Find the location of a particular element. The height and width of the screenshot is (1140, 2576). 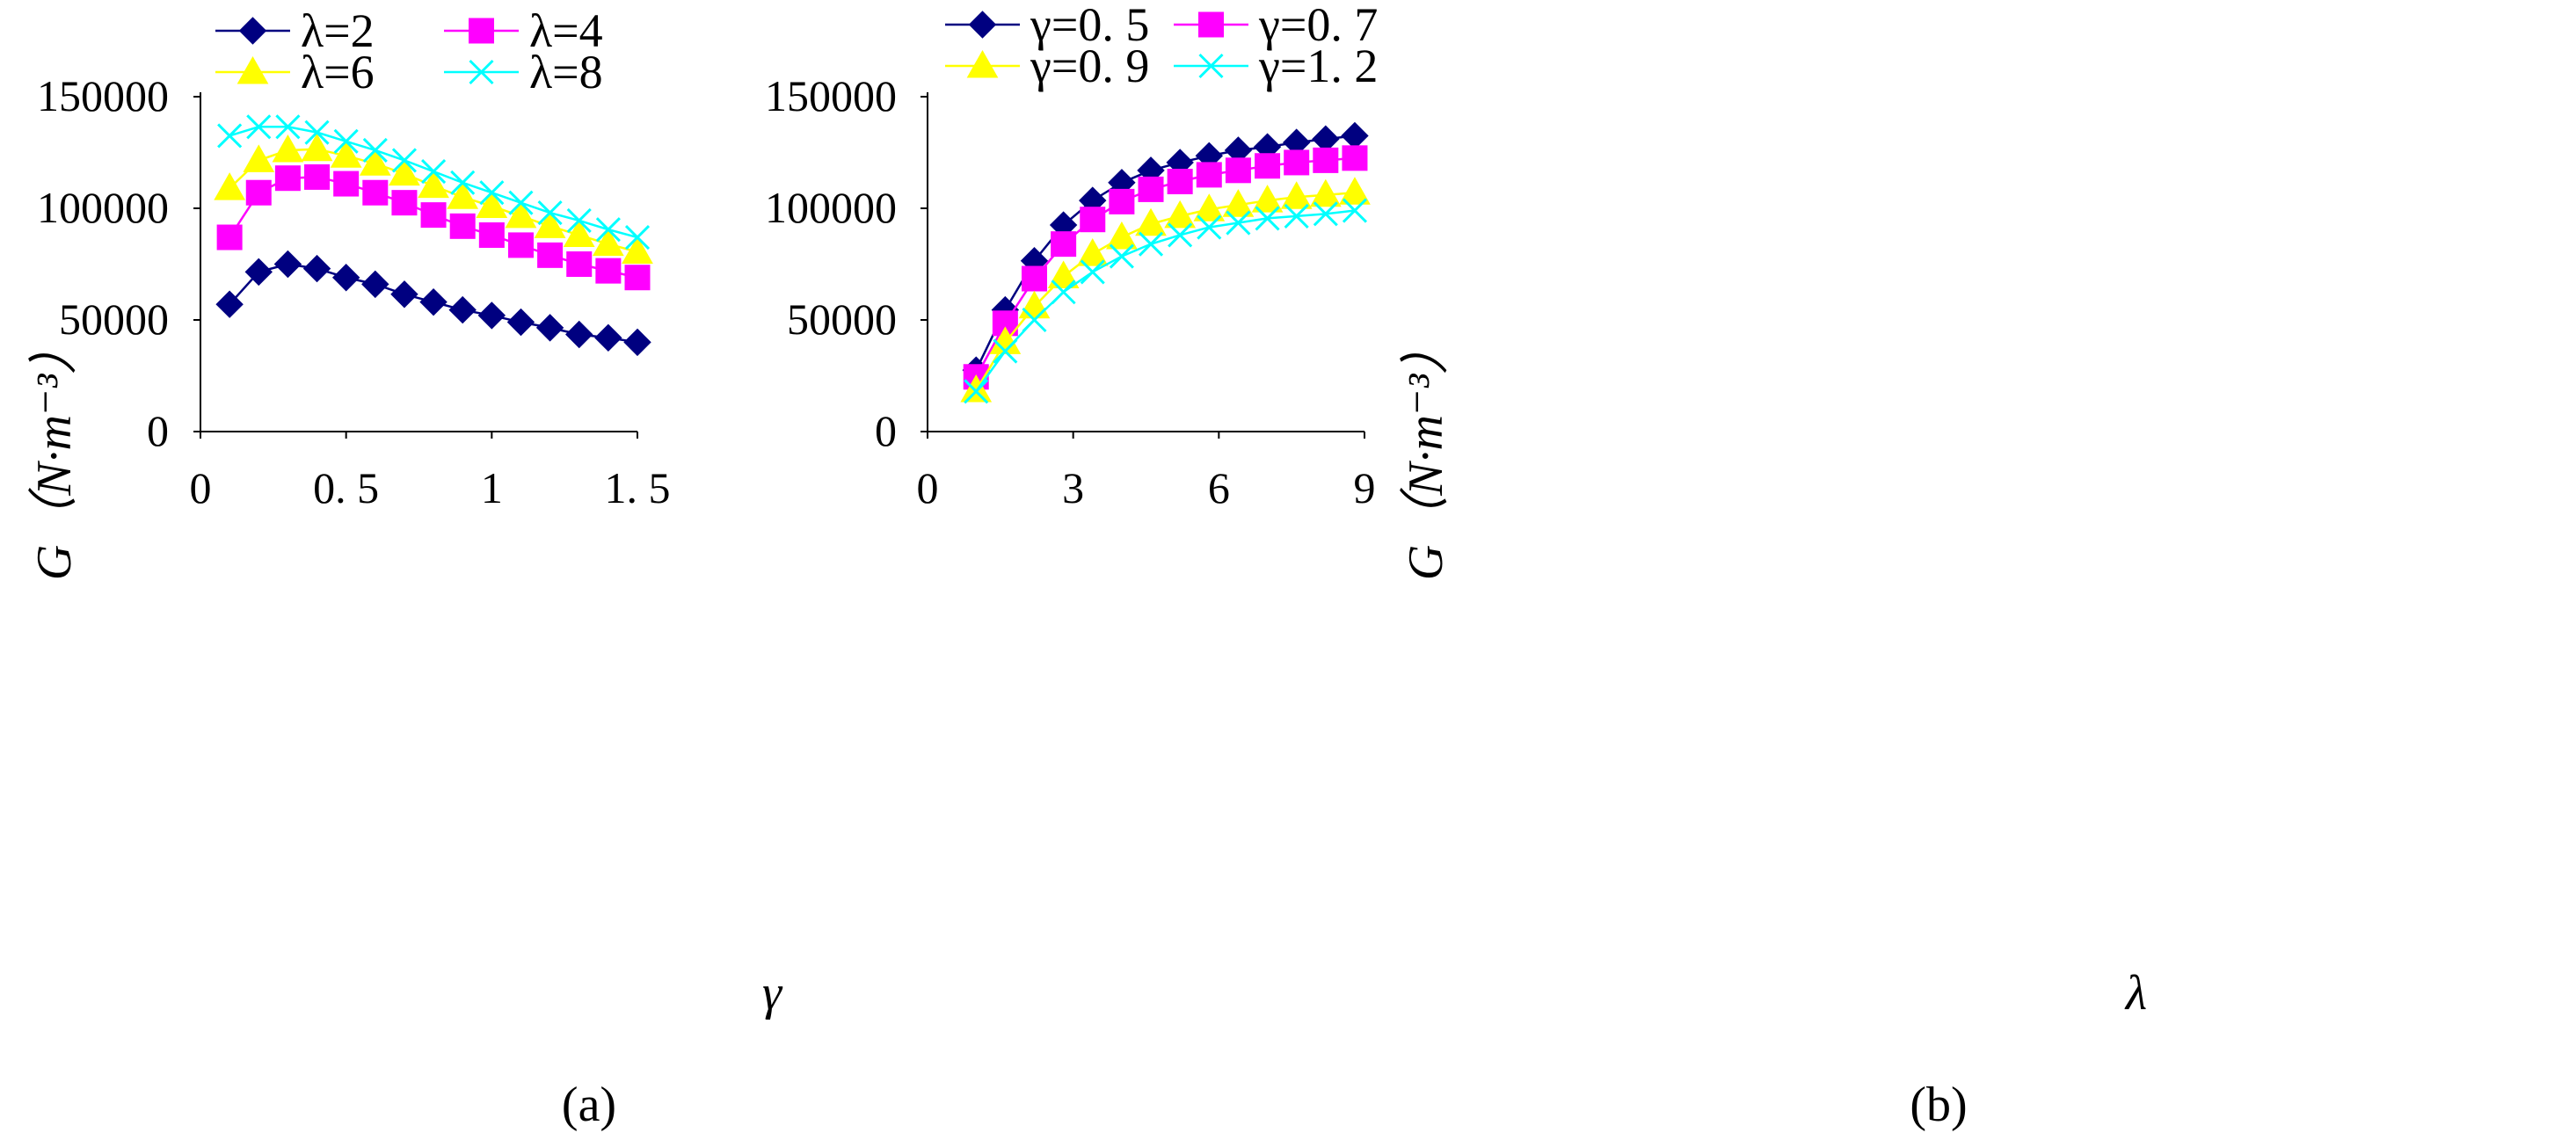

panel-a-y-axis-label: G（N·m⁻³） is located at coordinates (54, 453).